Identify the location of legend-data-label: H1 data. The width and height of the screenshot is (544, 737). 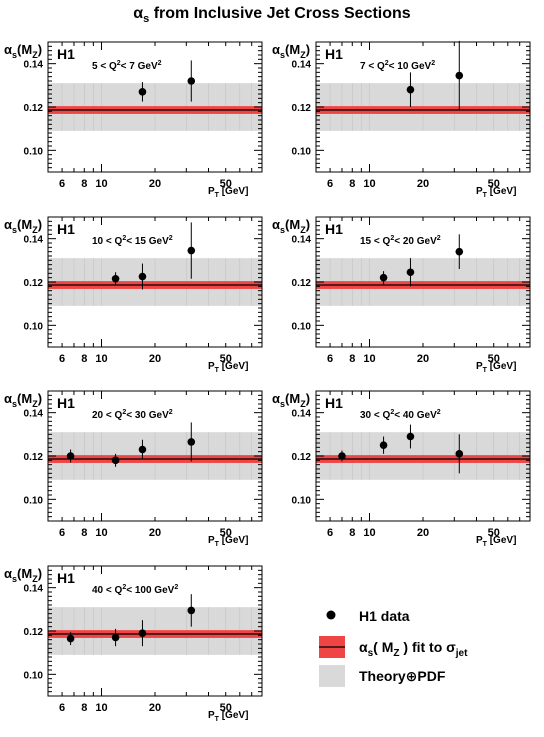
(384, 616).